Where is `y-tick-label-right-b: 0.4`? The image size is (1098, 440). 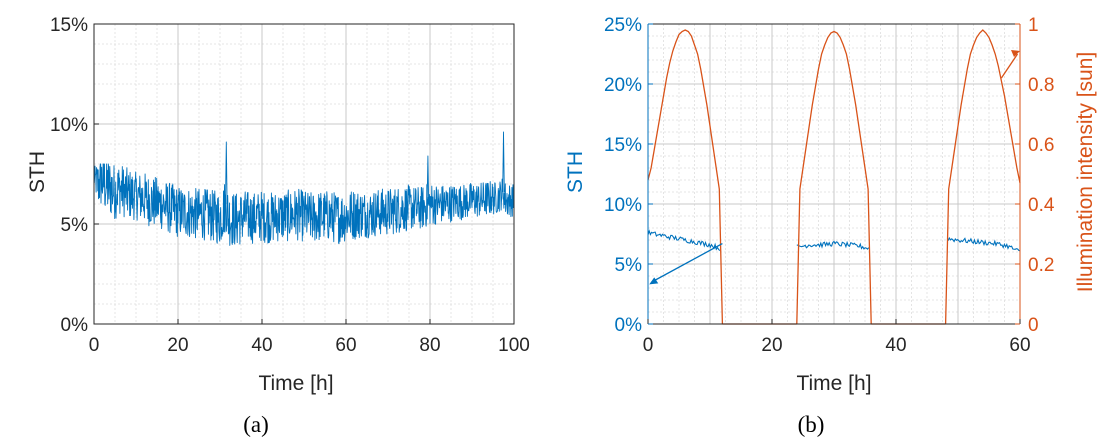 y-tick-label-right-b: 0.4 is located at coordinates (1041, 205).